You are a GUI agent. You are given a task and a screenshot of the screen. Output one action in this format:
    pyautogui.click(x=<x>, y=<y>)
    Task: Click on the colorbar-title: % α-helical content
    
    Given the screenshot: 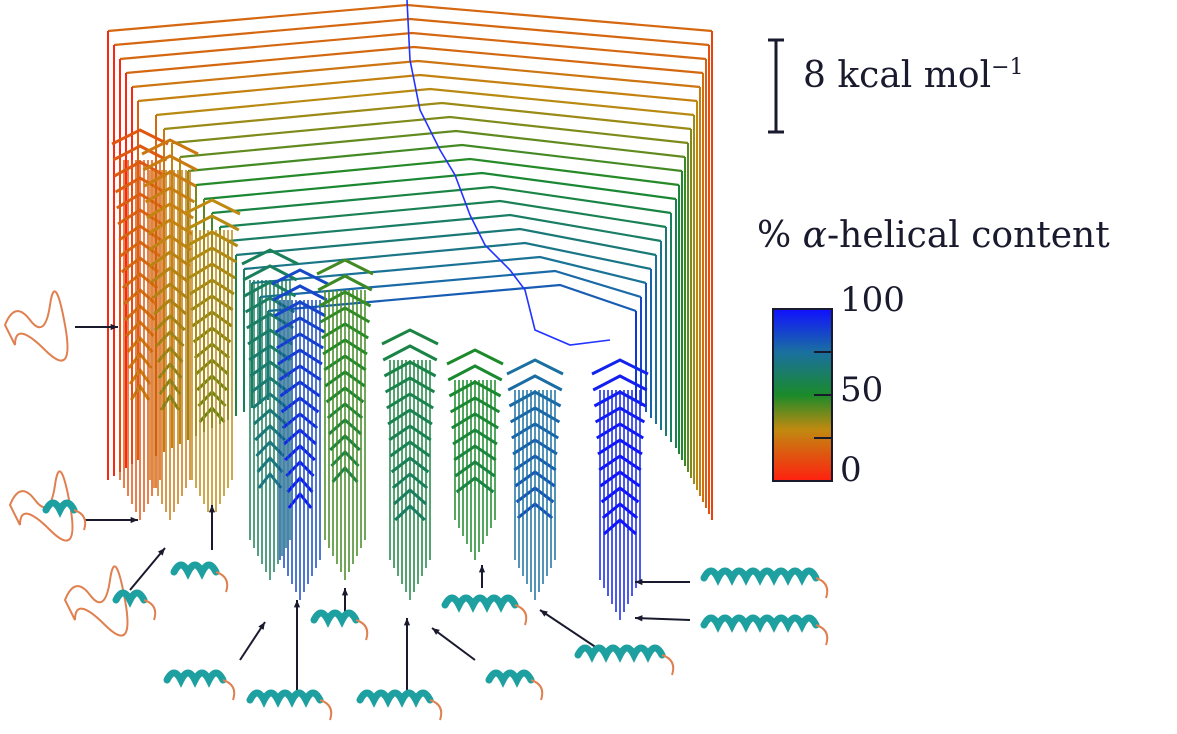 What is the action you would take?
    pyautogui.click(x=933, y=235)
    